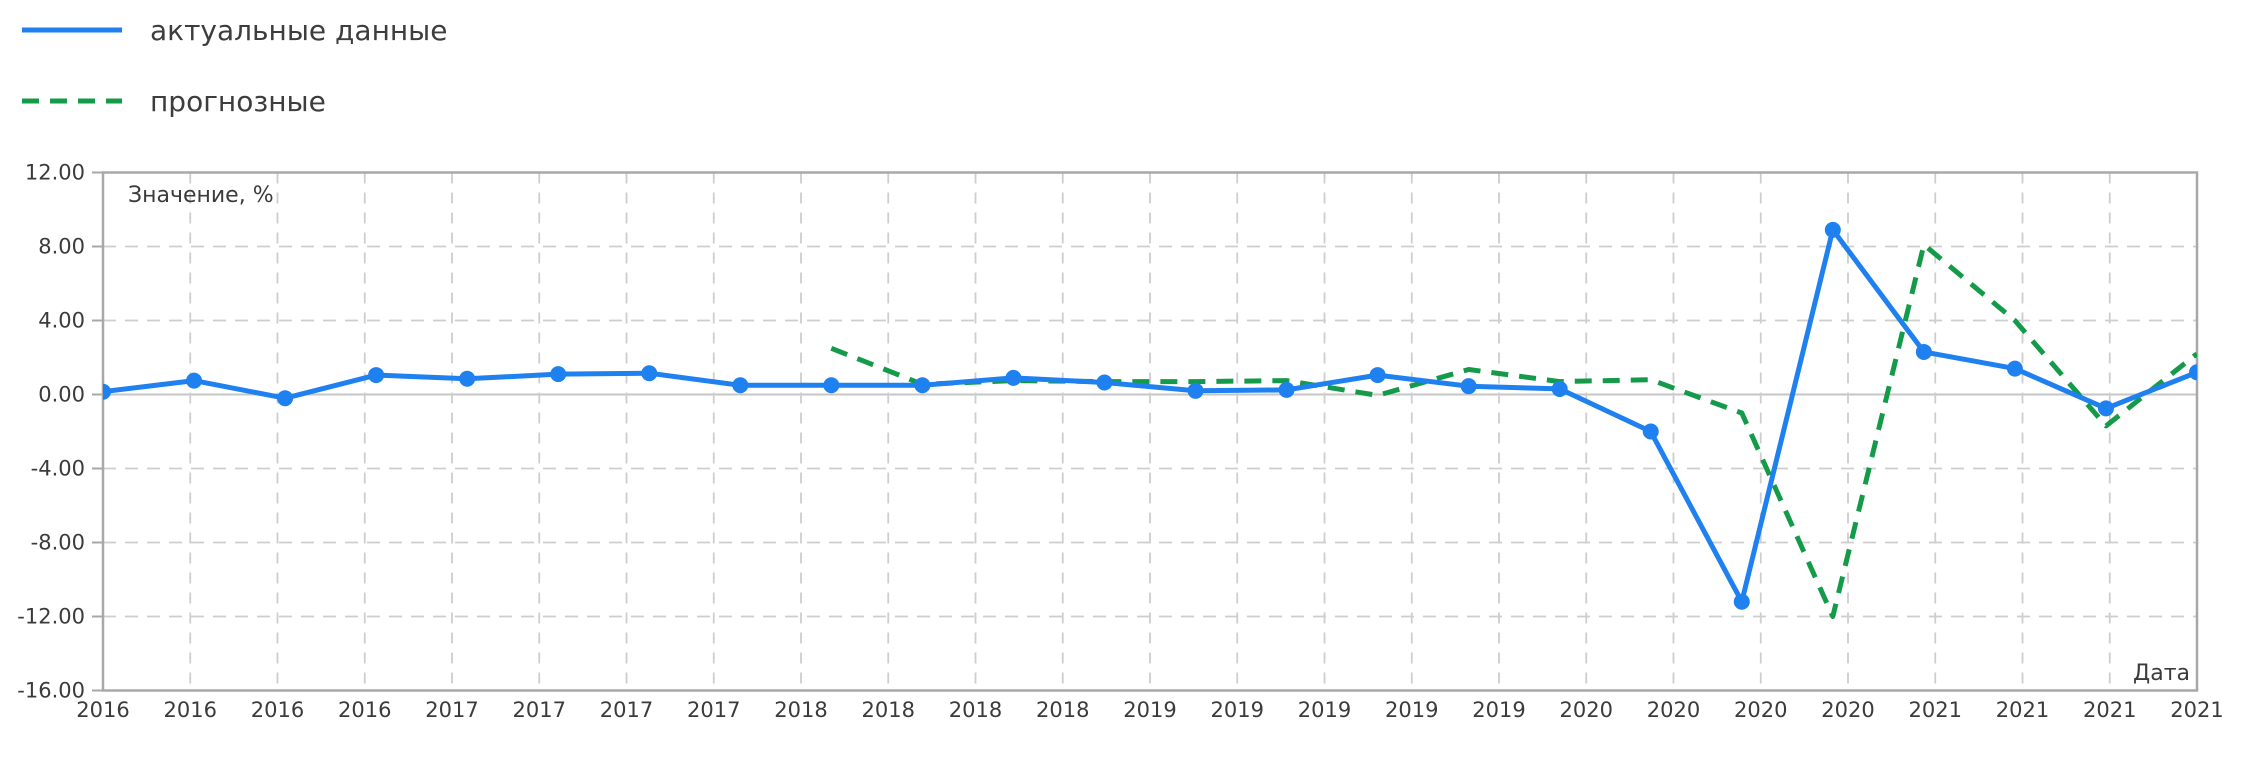 The image size is (2250, 766). Describe the element at coordinates (235, 66) in the screenshot. I see `chart-legend: актуальные данные прогнозные` at that location.